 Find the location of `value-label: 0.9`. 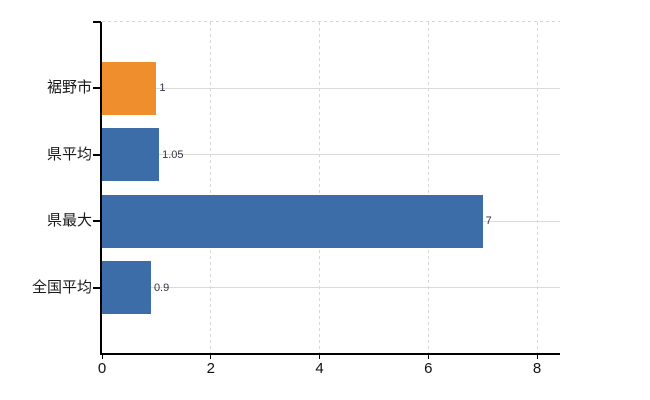

value-label: 0.9 is located at coordinates (161, 287).